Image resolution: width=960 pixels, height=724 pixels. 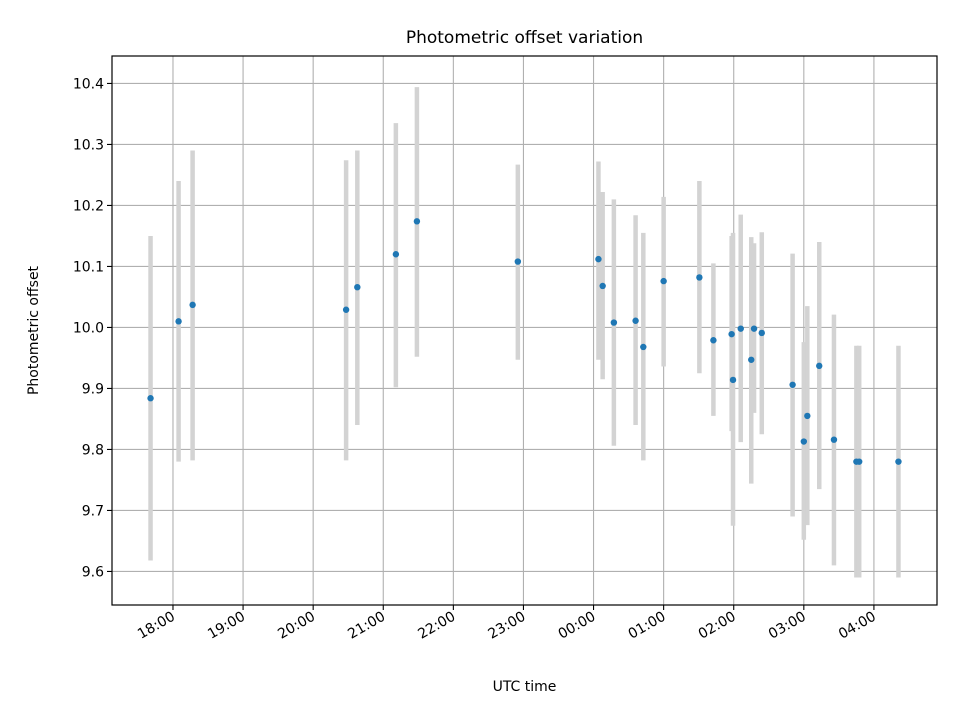 I want to click on y-tick-label: 10.2, so click(x=88, y=206).